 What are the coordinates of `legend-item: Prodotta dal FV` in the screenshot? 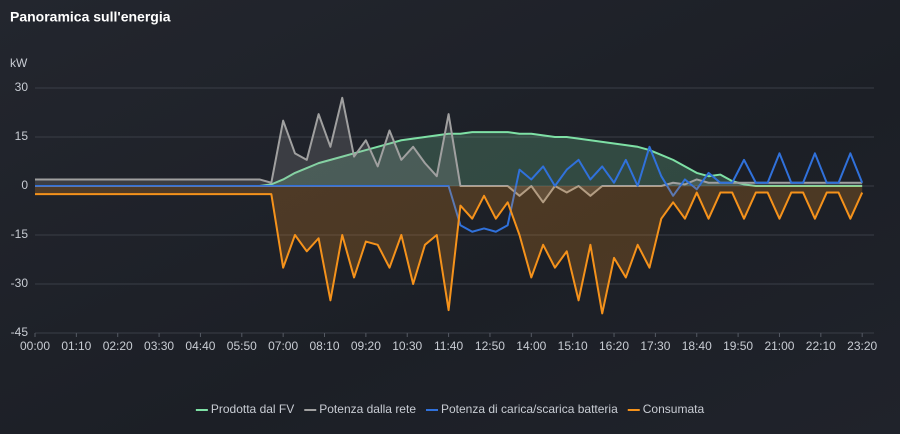 It's located at (244, 409).